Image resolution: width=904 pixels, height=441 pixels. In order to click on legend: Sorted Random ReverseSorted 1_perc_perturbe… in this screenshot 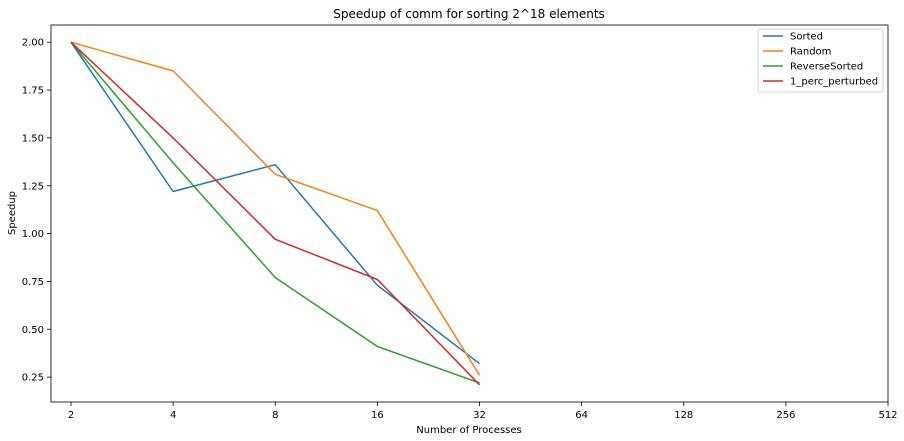, I will do `click(820, 60)`.